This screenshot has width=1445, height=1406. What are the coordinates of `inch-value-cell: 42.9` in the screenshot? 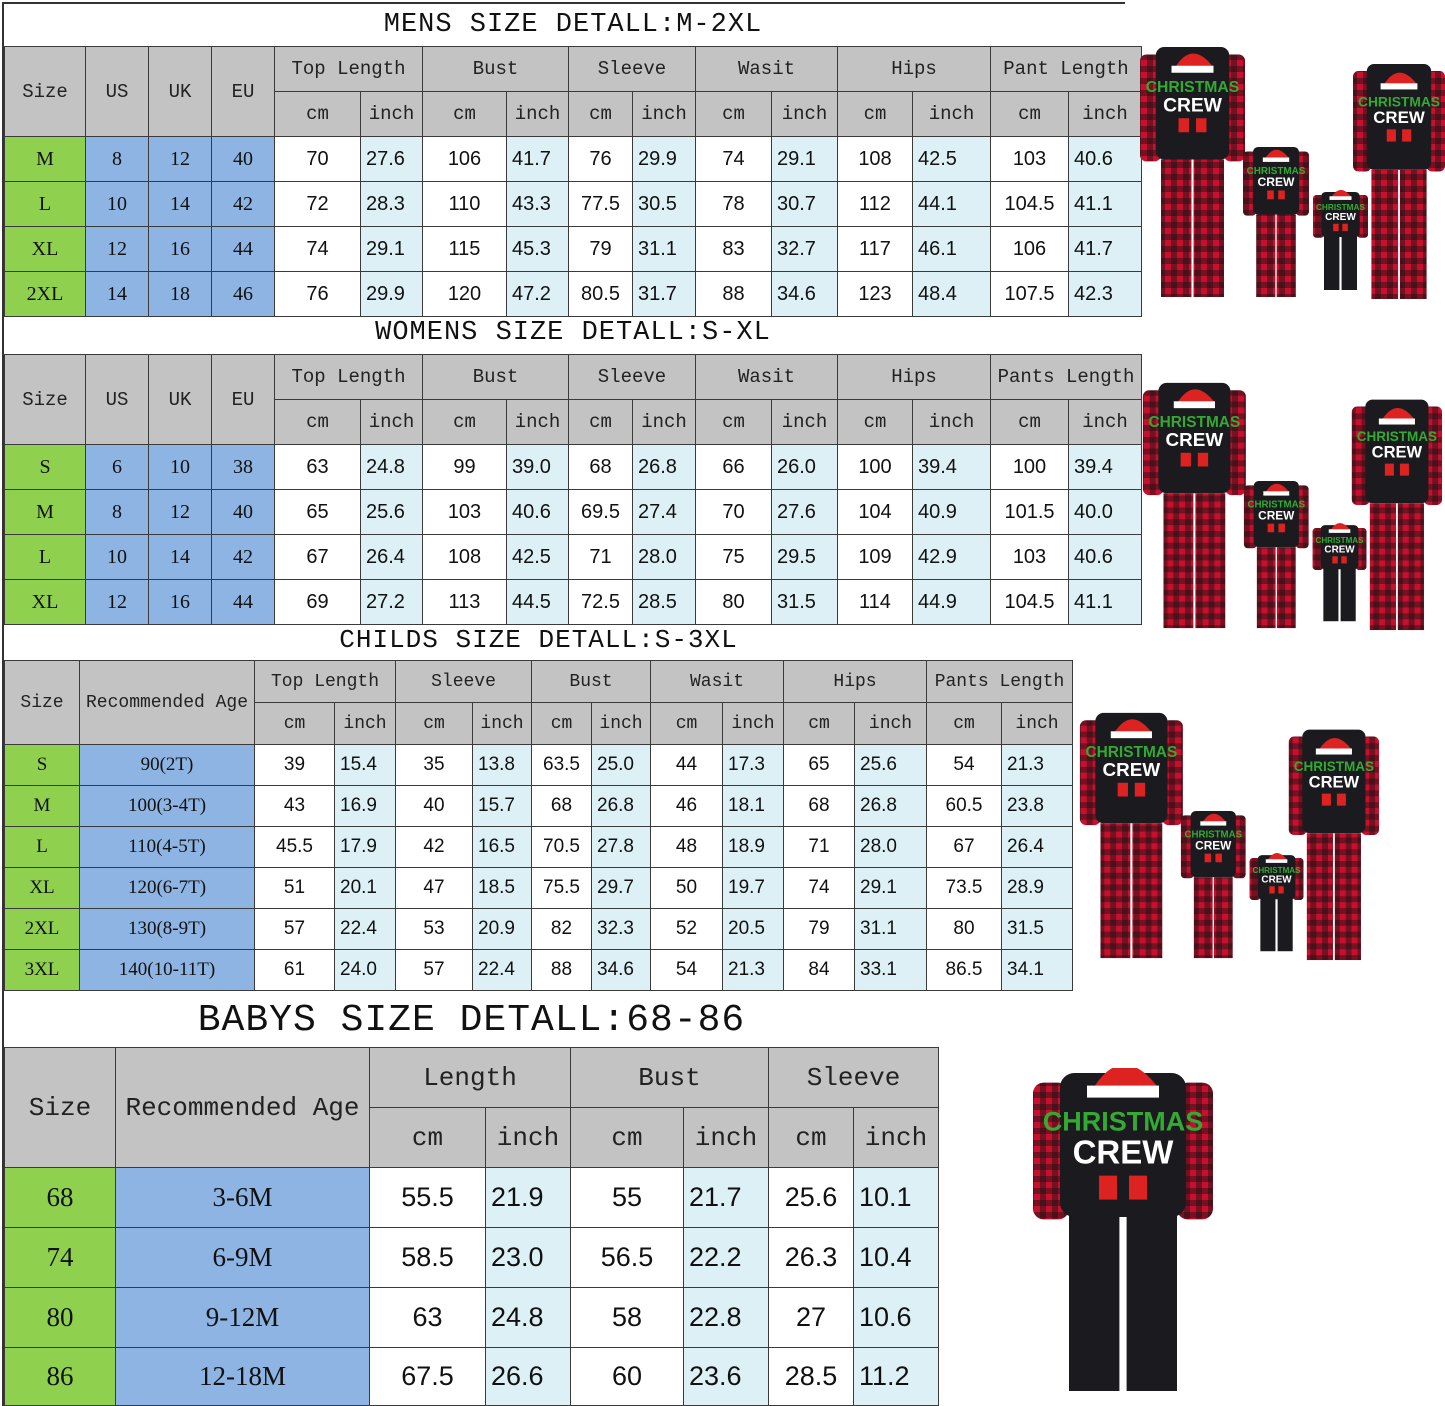 It's located at (951, 557).